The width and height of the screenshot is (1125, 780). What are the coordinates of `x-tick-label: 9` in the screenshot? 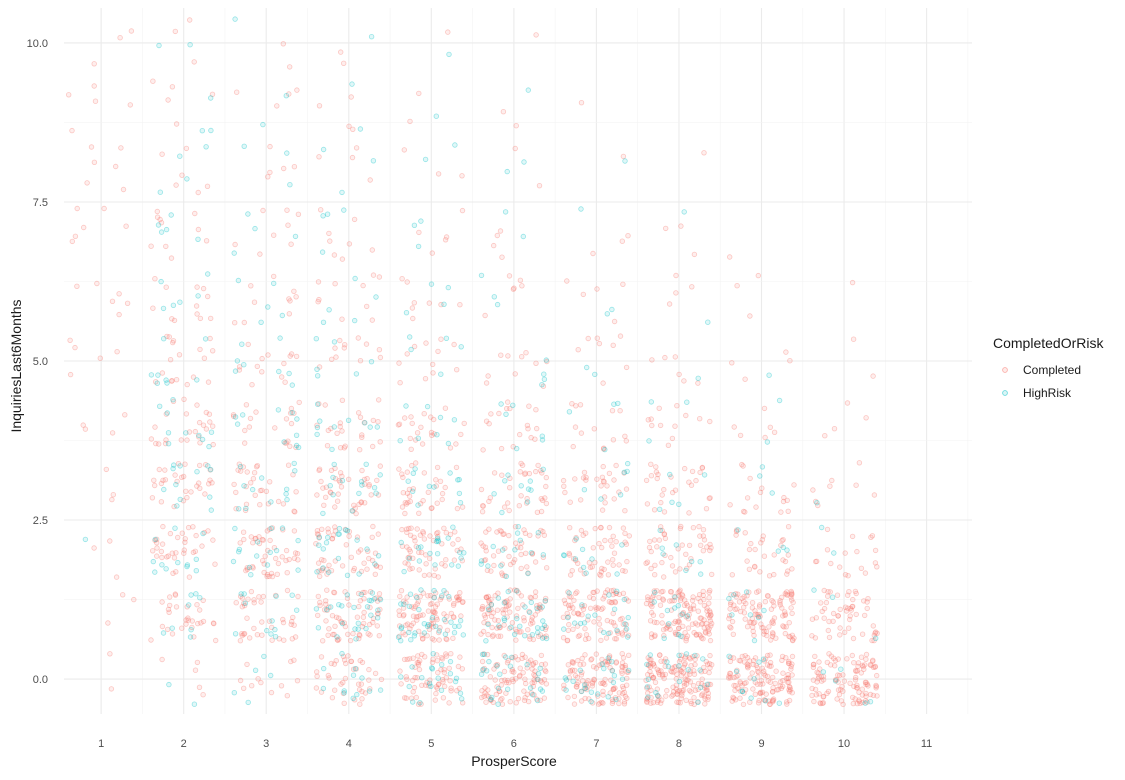 It's located at (761, 744).